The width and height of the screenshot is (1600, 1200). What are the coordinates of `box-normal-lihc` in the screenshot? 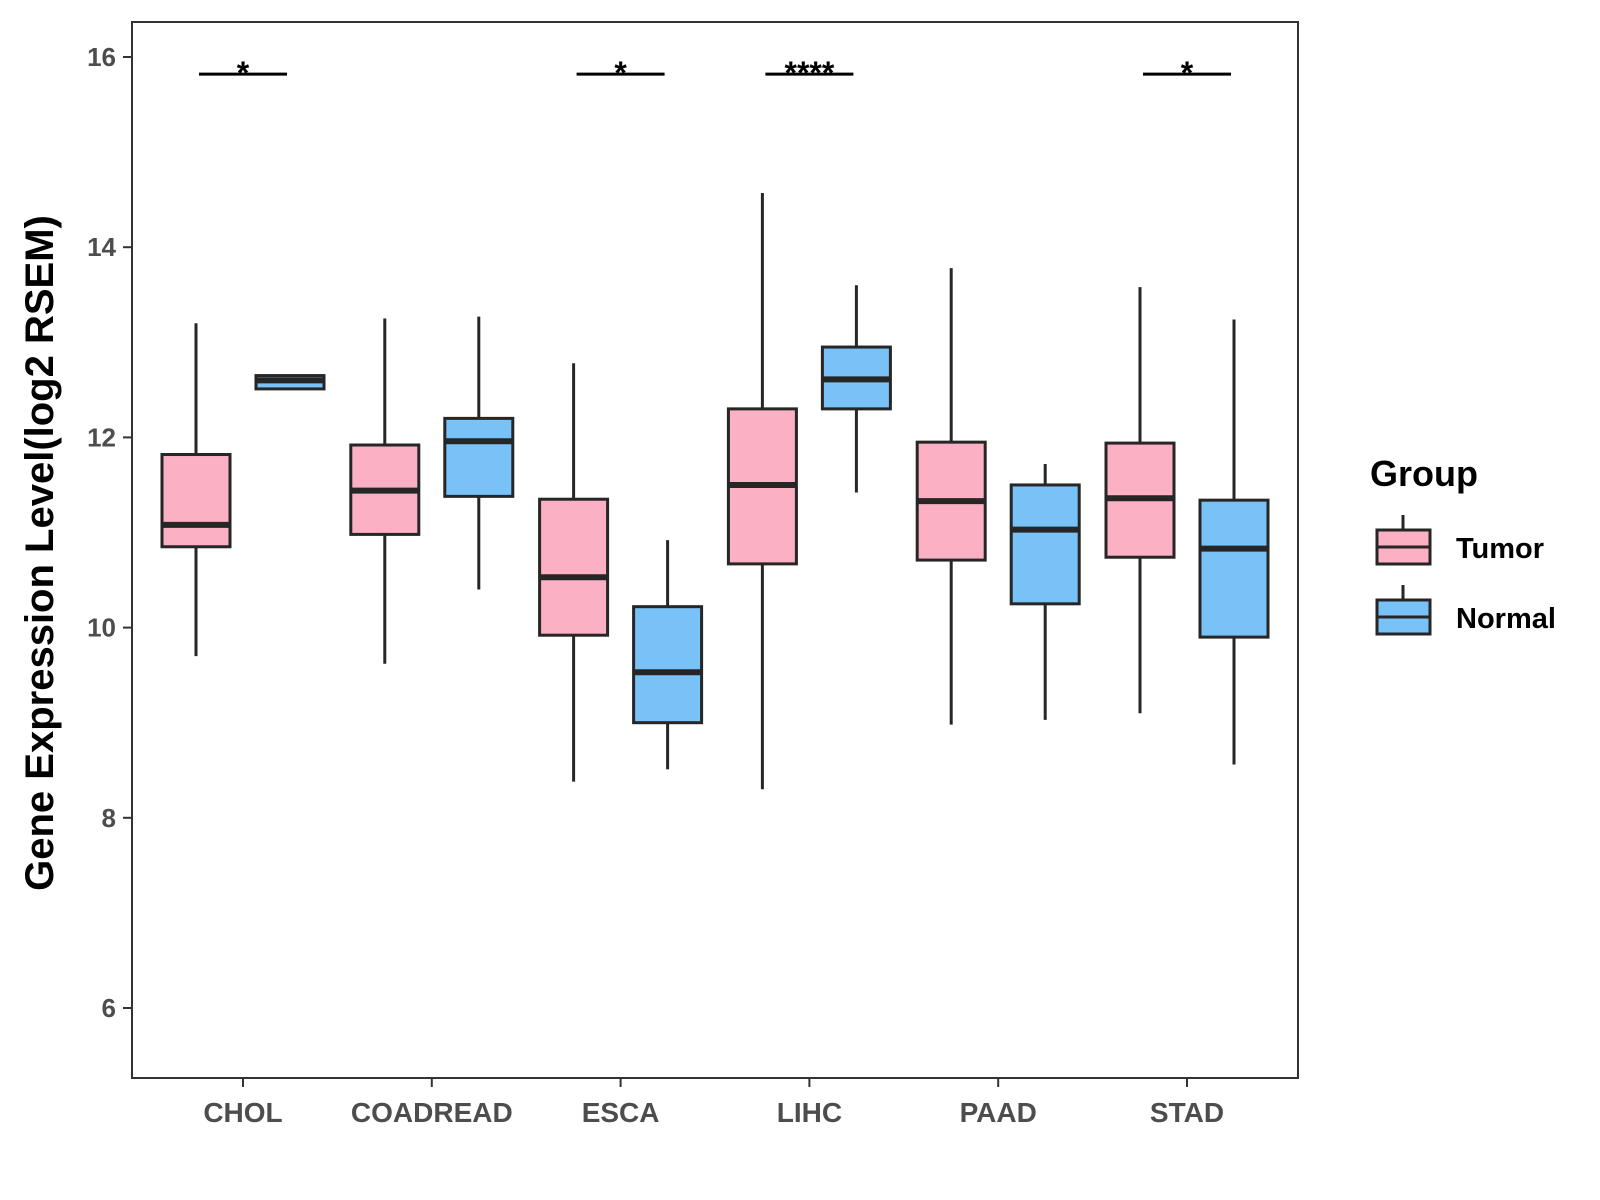 It's located at (856, 389).